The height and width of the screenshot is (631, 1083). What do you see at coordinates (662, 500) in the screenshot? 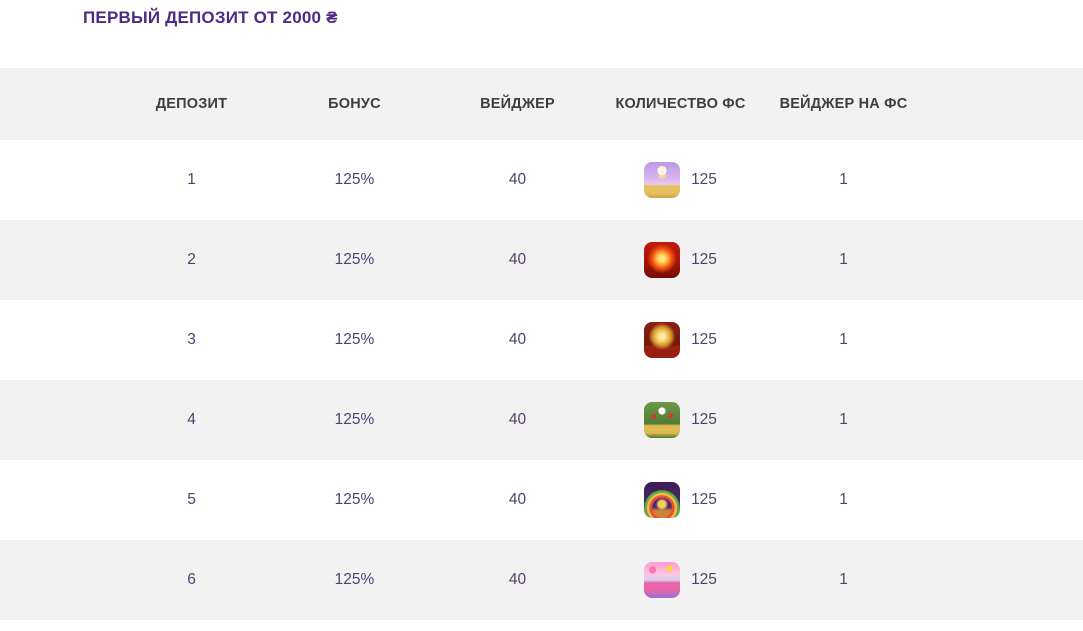
I see `rainbow-leprechaun-slot-icon` at bounding box center [662, 500].